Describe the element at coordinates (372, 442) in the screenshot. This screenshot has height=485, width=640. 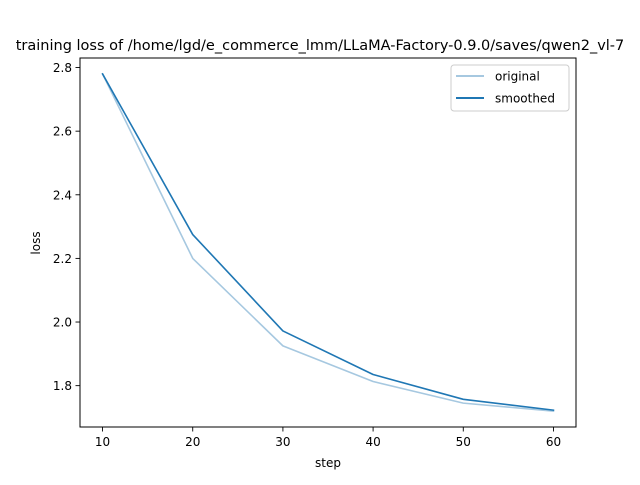
I see `x-tick-label: 40` at that location.